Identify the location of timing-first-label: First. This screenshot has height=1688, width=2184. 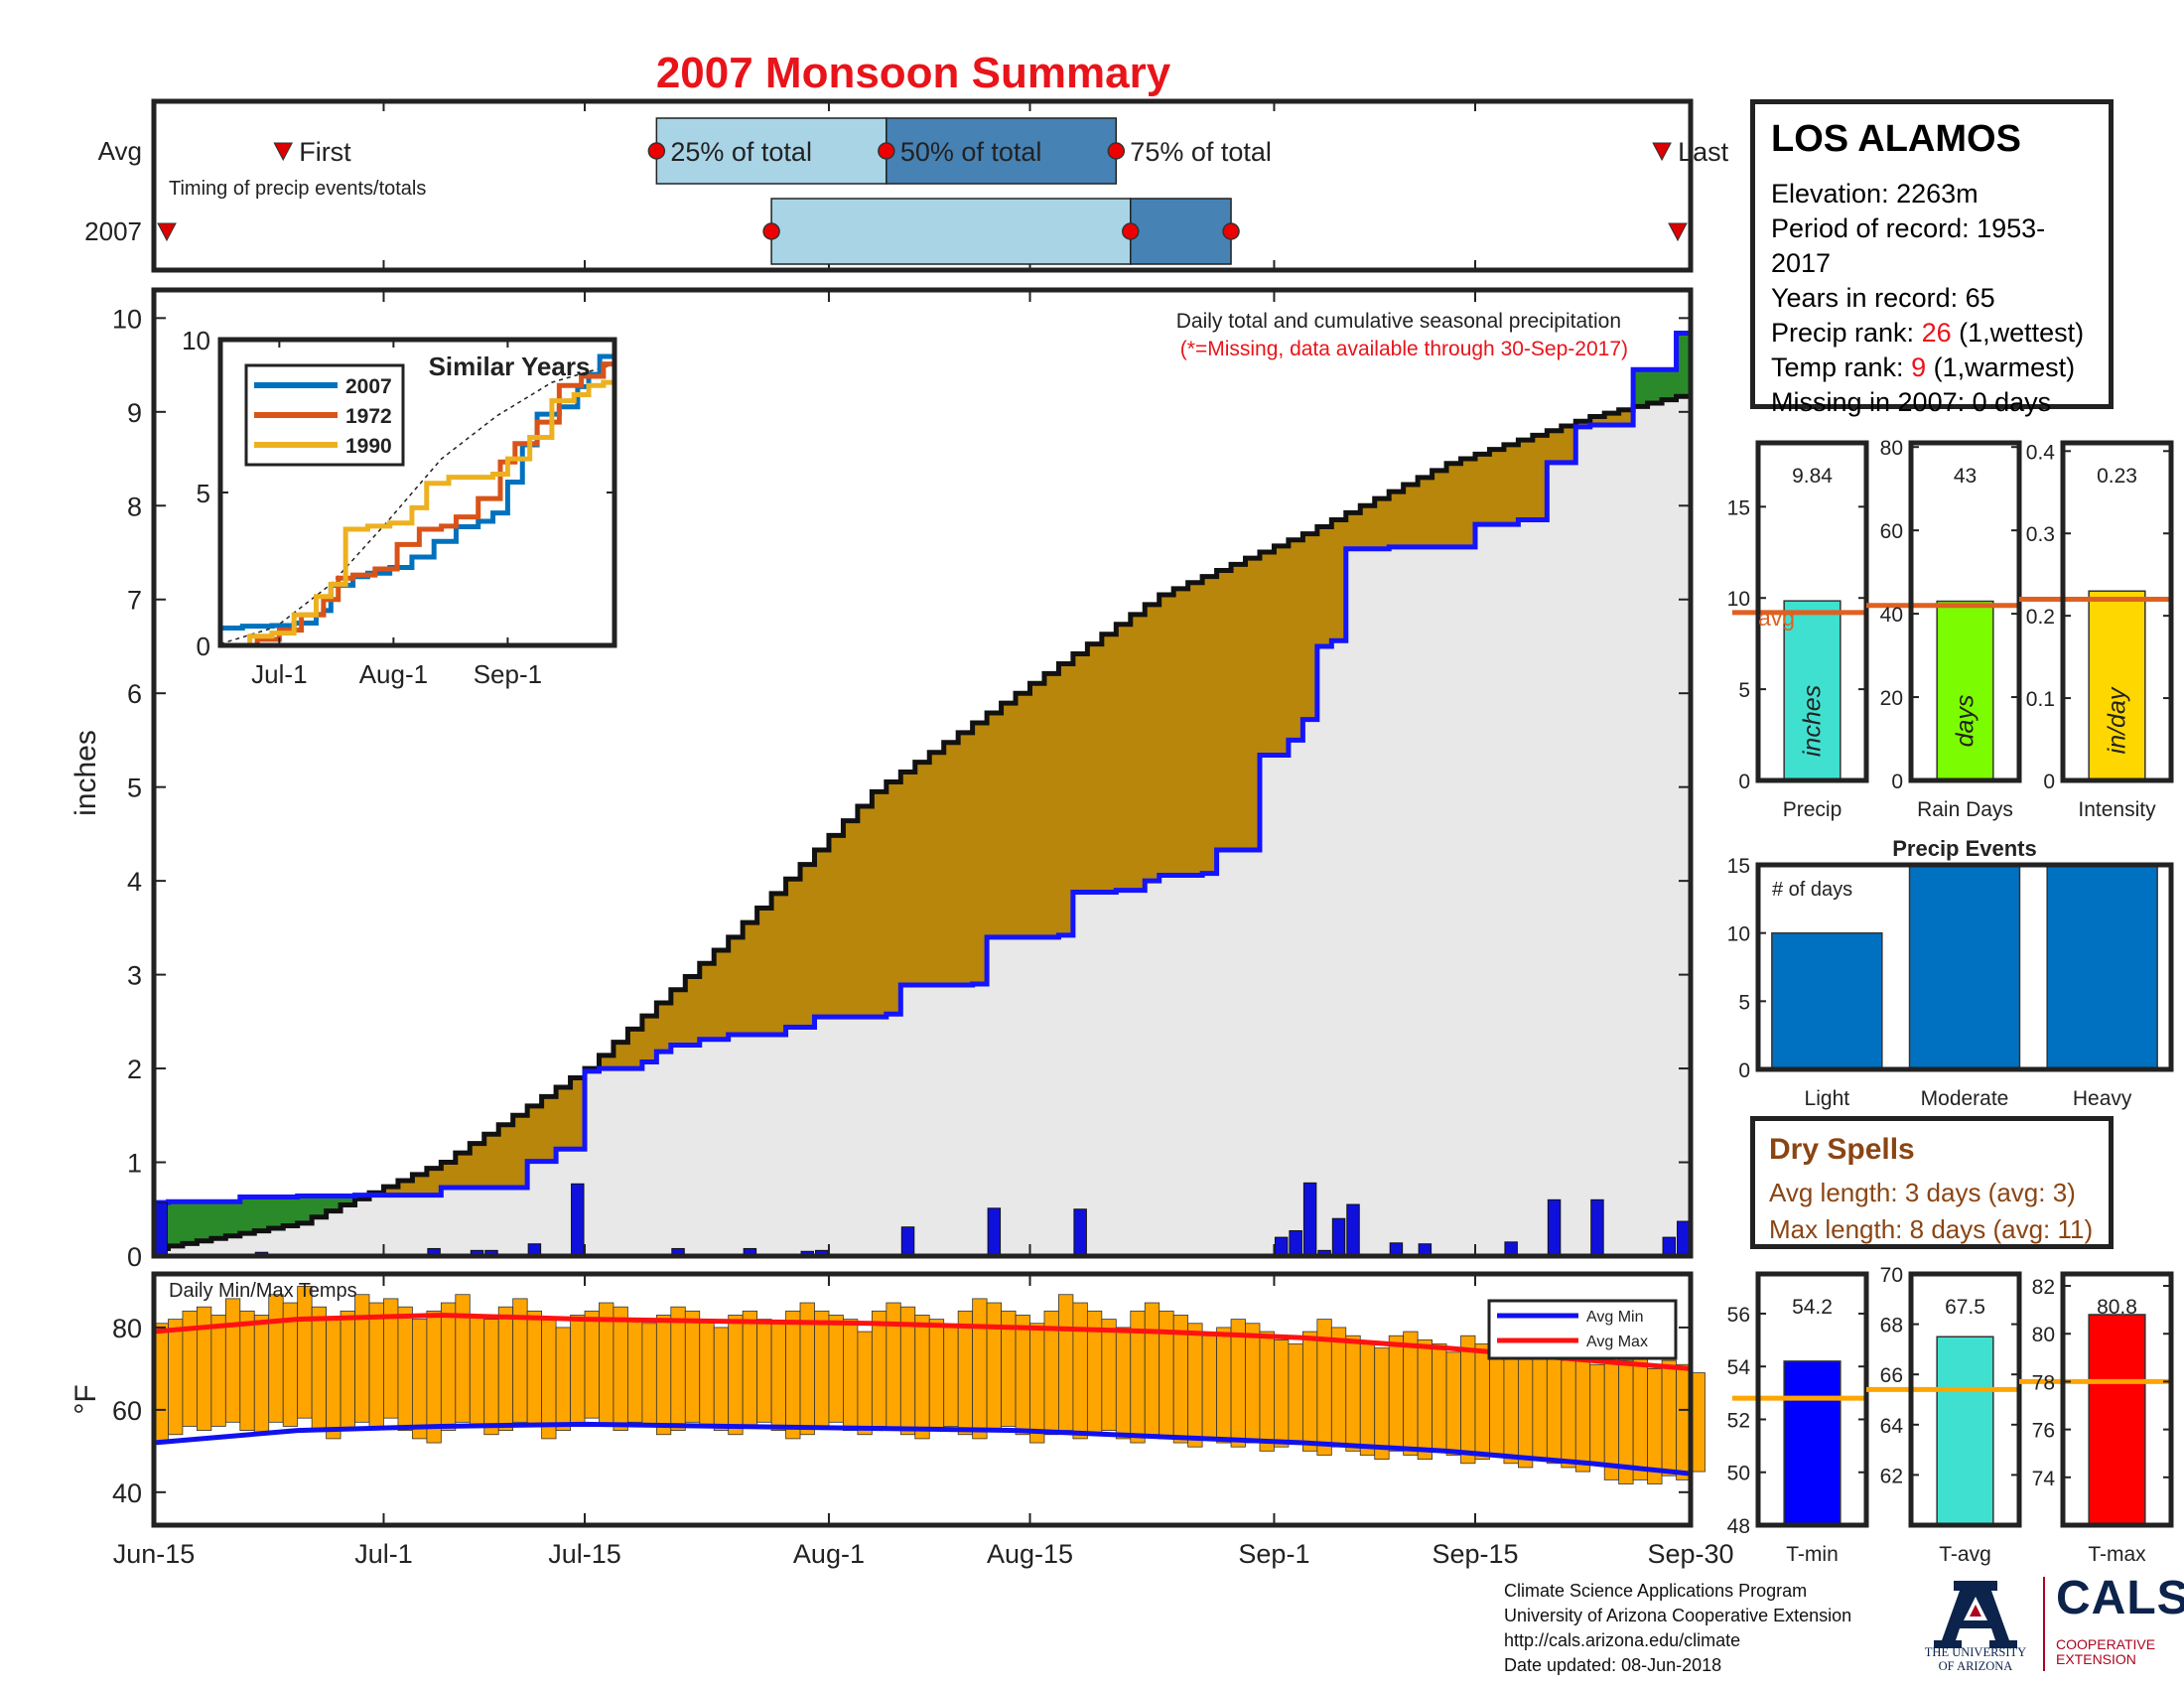
(325, 152).